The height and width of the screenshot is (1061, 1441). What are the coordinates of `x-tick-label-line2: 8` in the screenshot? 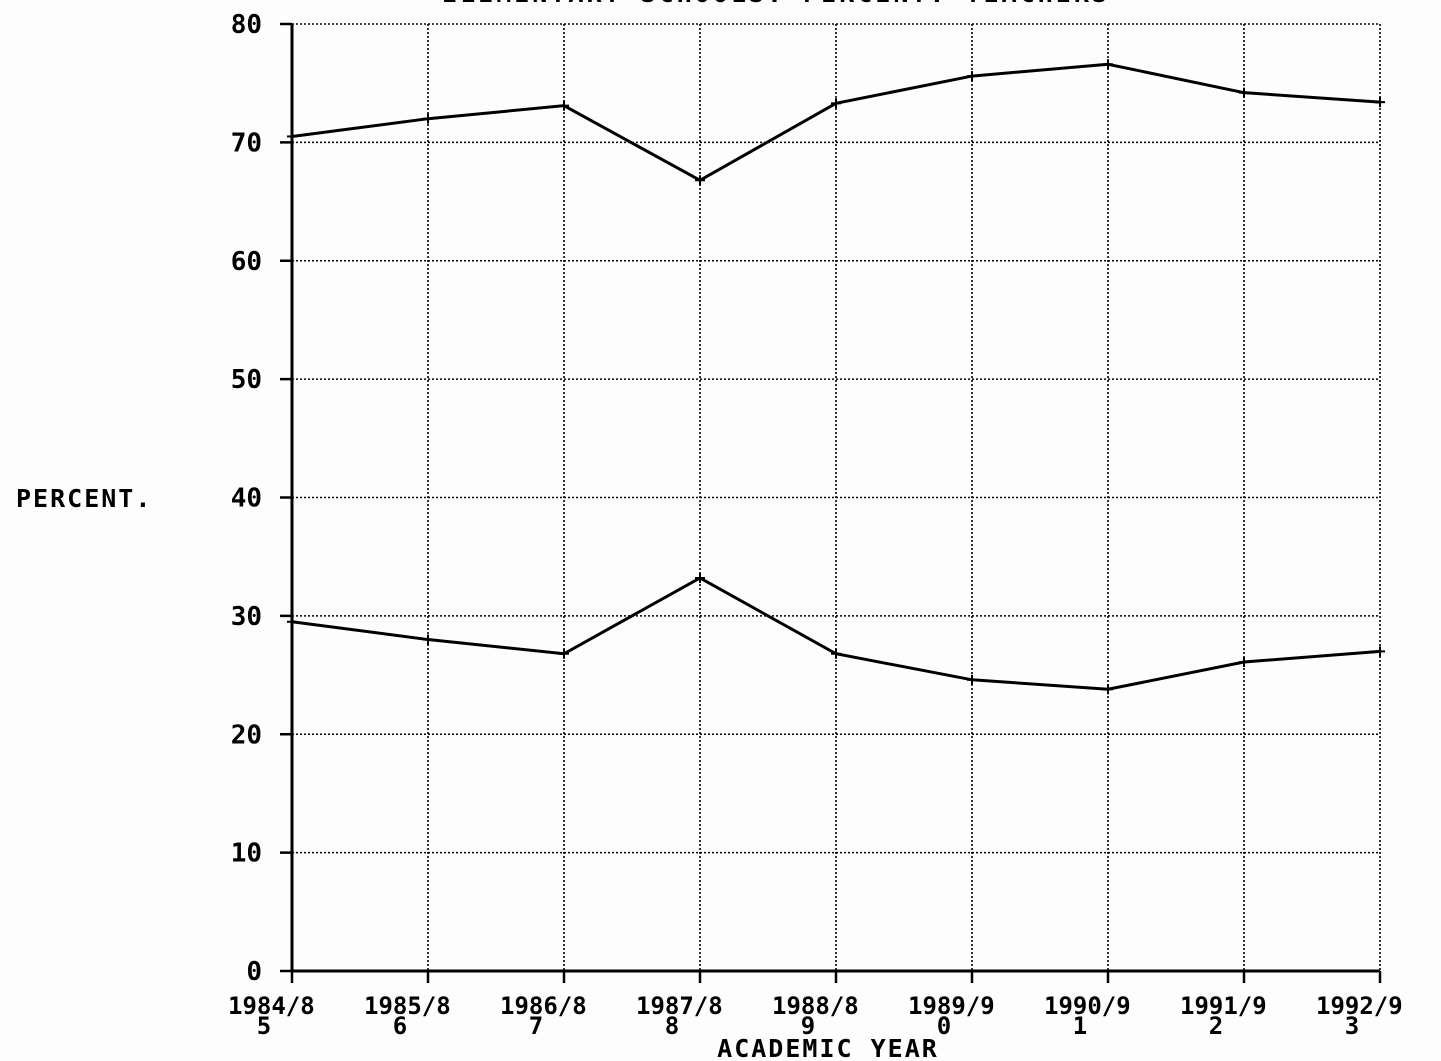 It's located at (672, 1026).